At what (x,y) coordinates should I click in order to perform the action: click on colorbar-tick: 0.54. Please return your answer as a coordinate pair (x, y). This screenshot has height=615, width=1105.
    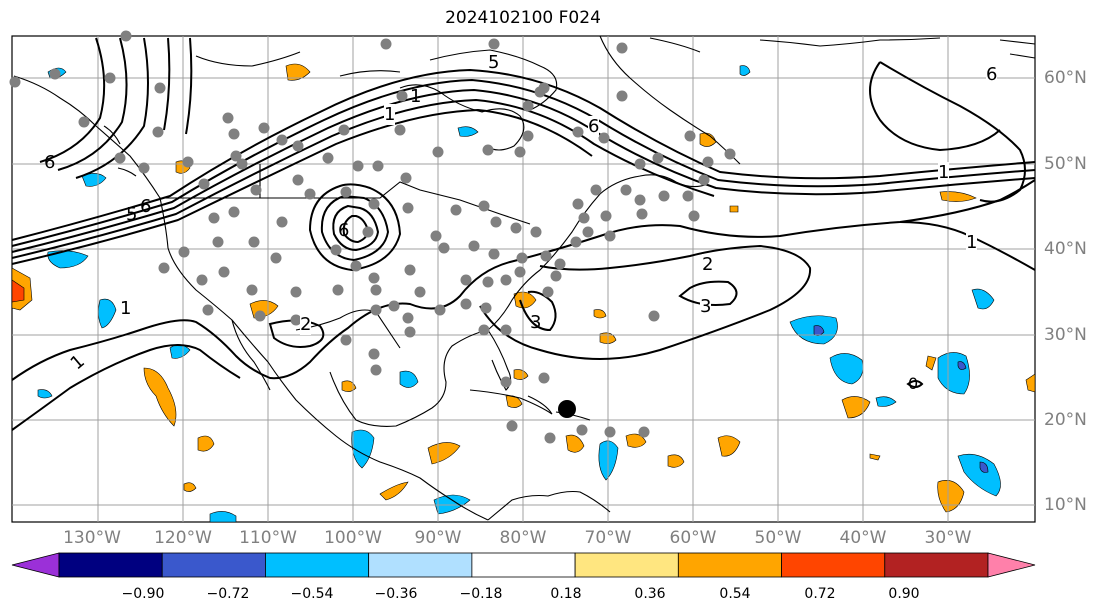
    Looking at the image, I should click on (735, 594).